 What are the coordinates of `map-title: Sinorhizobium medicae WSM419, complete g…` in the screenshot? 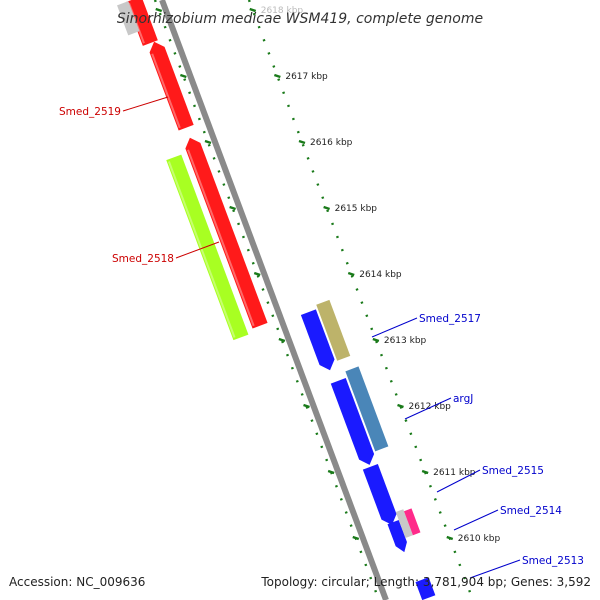 It's located at (300, 19).